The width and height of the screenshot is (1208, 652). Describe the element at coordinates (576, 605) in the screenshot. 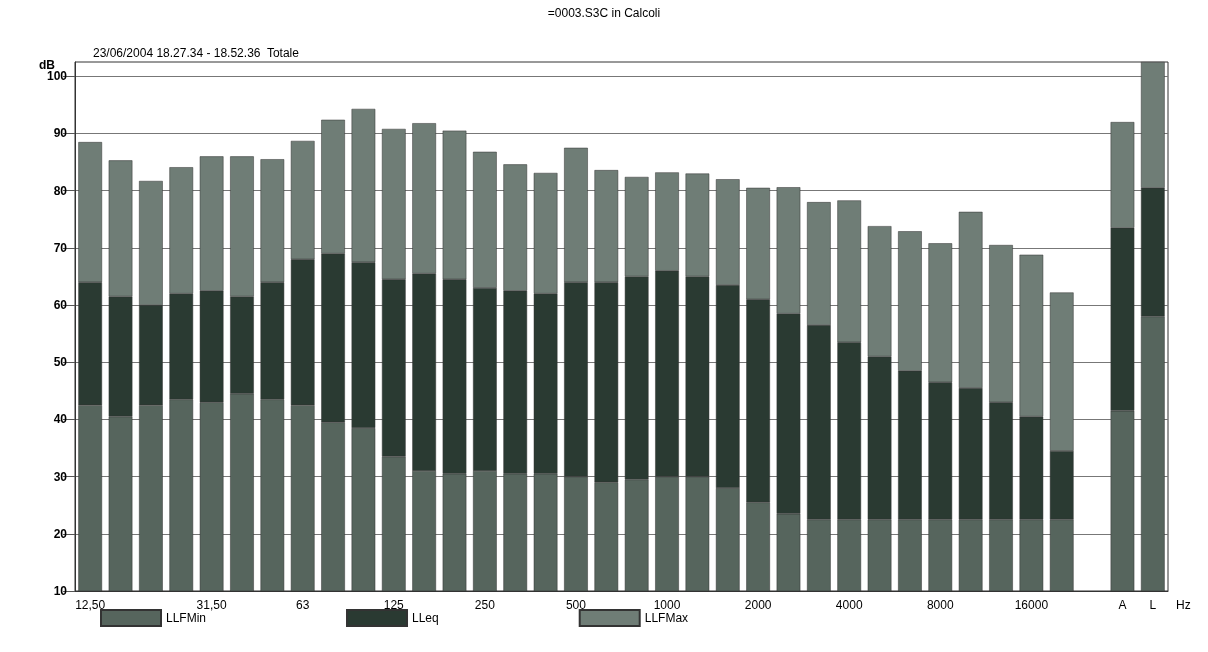

I see `x-tick-label: 500` at that location.